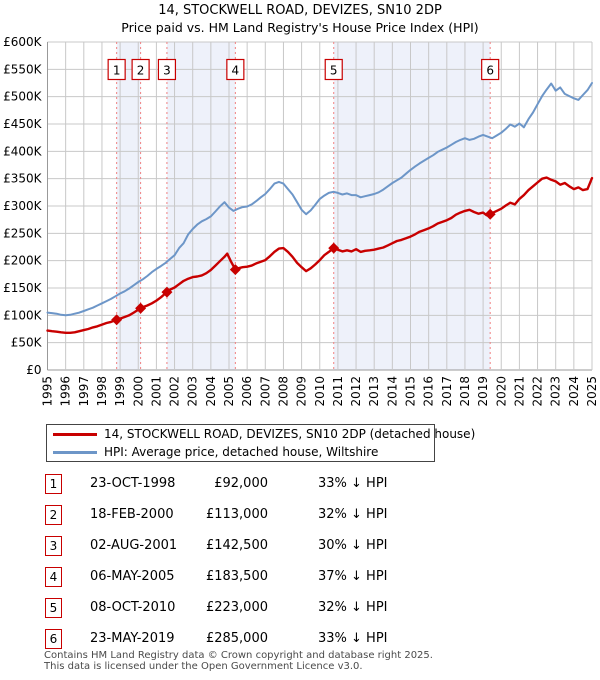  Describe the element at coordinates (211, 391) in the screenshot. I see `x-axis-label: 2004` at that location.